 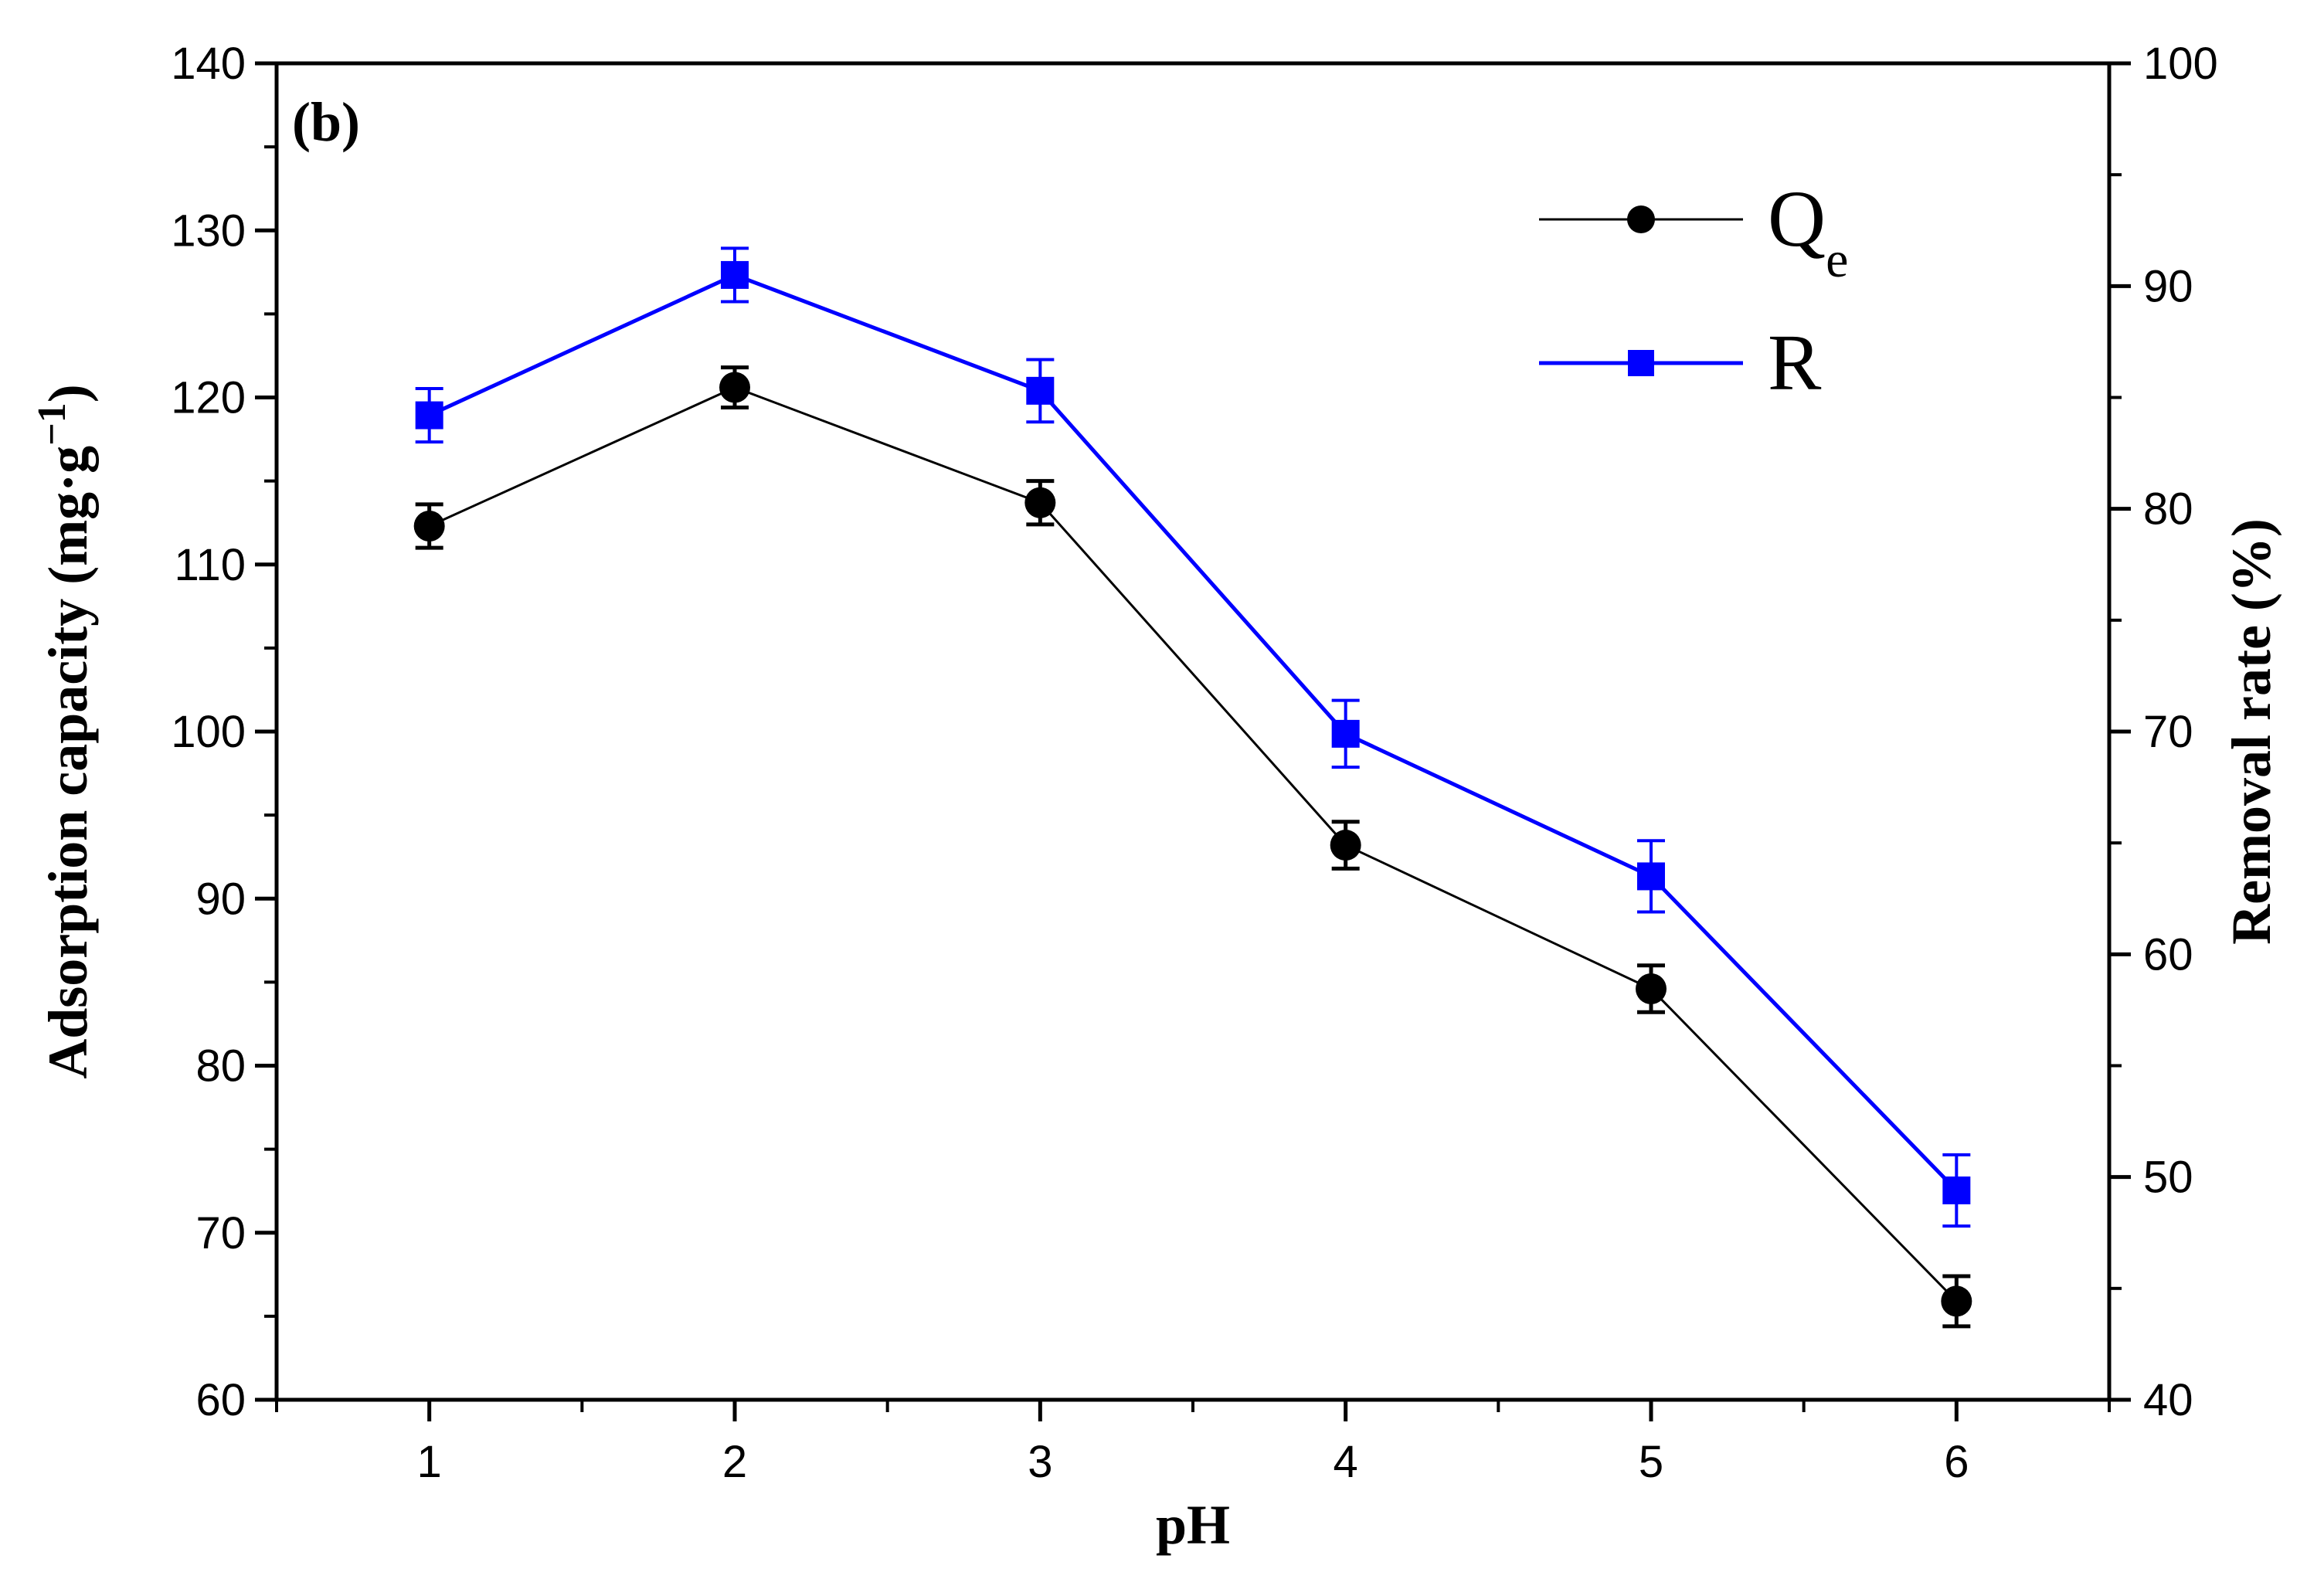 What do you see at coordinates (220, 899) in the screenshot?
I see `y-tick-label: 90` at bounding box center [220, 899].